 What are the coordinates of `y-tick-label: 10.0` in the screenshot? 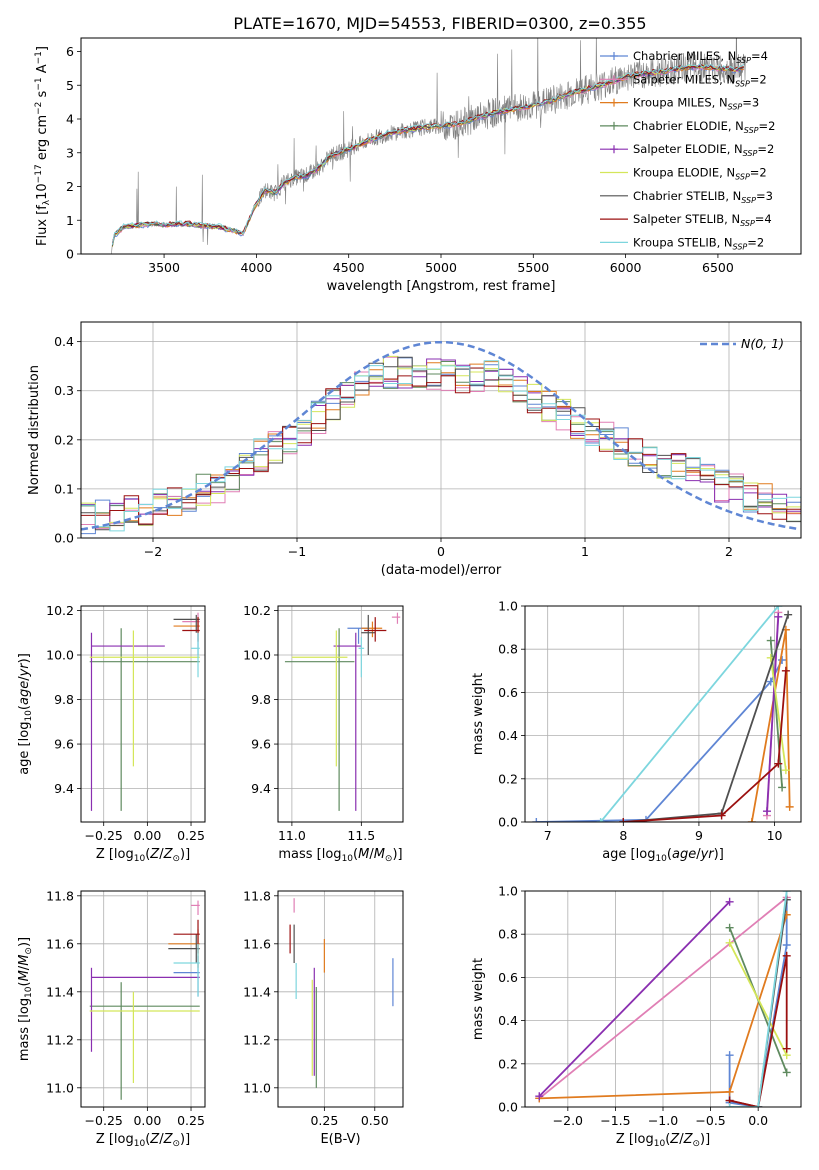 It's located at (257, 654).